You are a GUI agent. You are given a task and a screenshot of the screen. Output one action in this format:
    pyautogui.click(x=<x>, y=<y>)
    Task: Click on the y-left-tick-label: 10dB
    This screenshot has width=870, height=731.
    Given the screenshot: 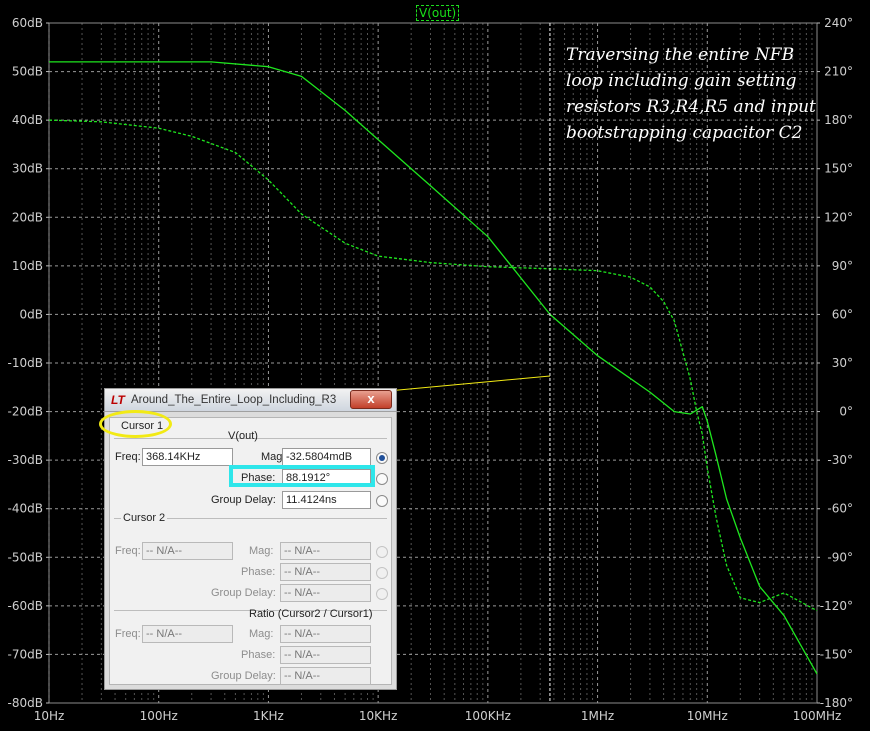 What is the action you would take?
    pyautogui.click(x=27, y=266)
    